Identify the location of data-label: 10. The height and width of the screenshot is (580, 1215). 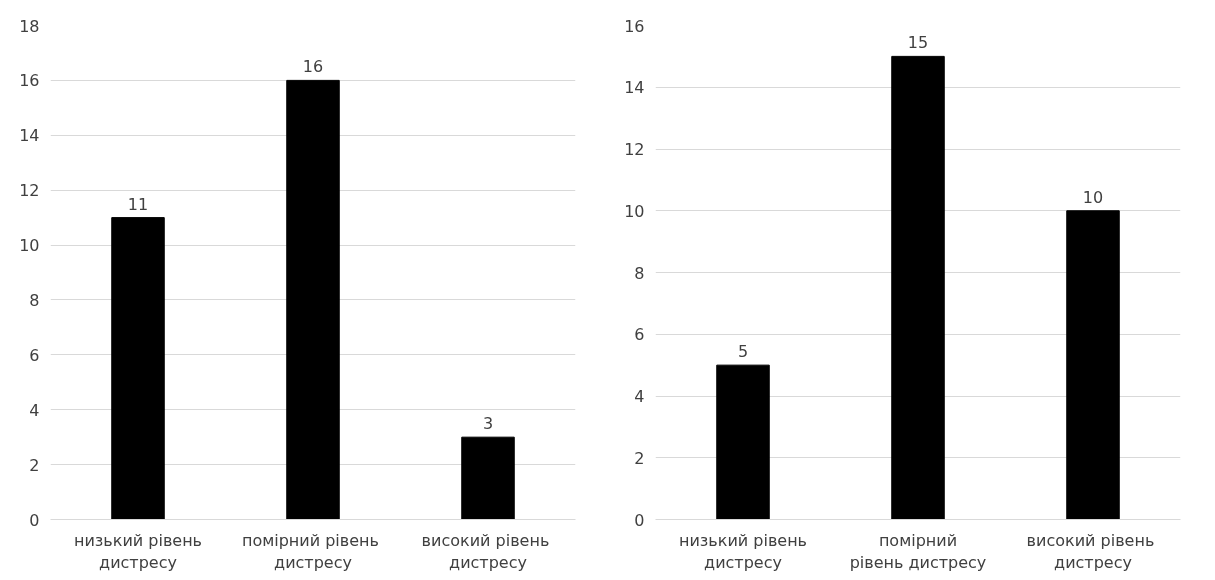
(1093, 197).